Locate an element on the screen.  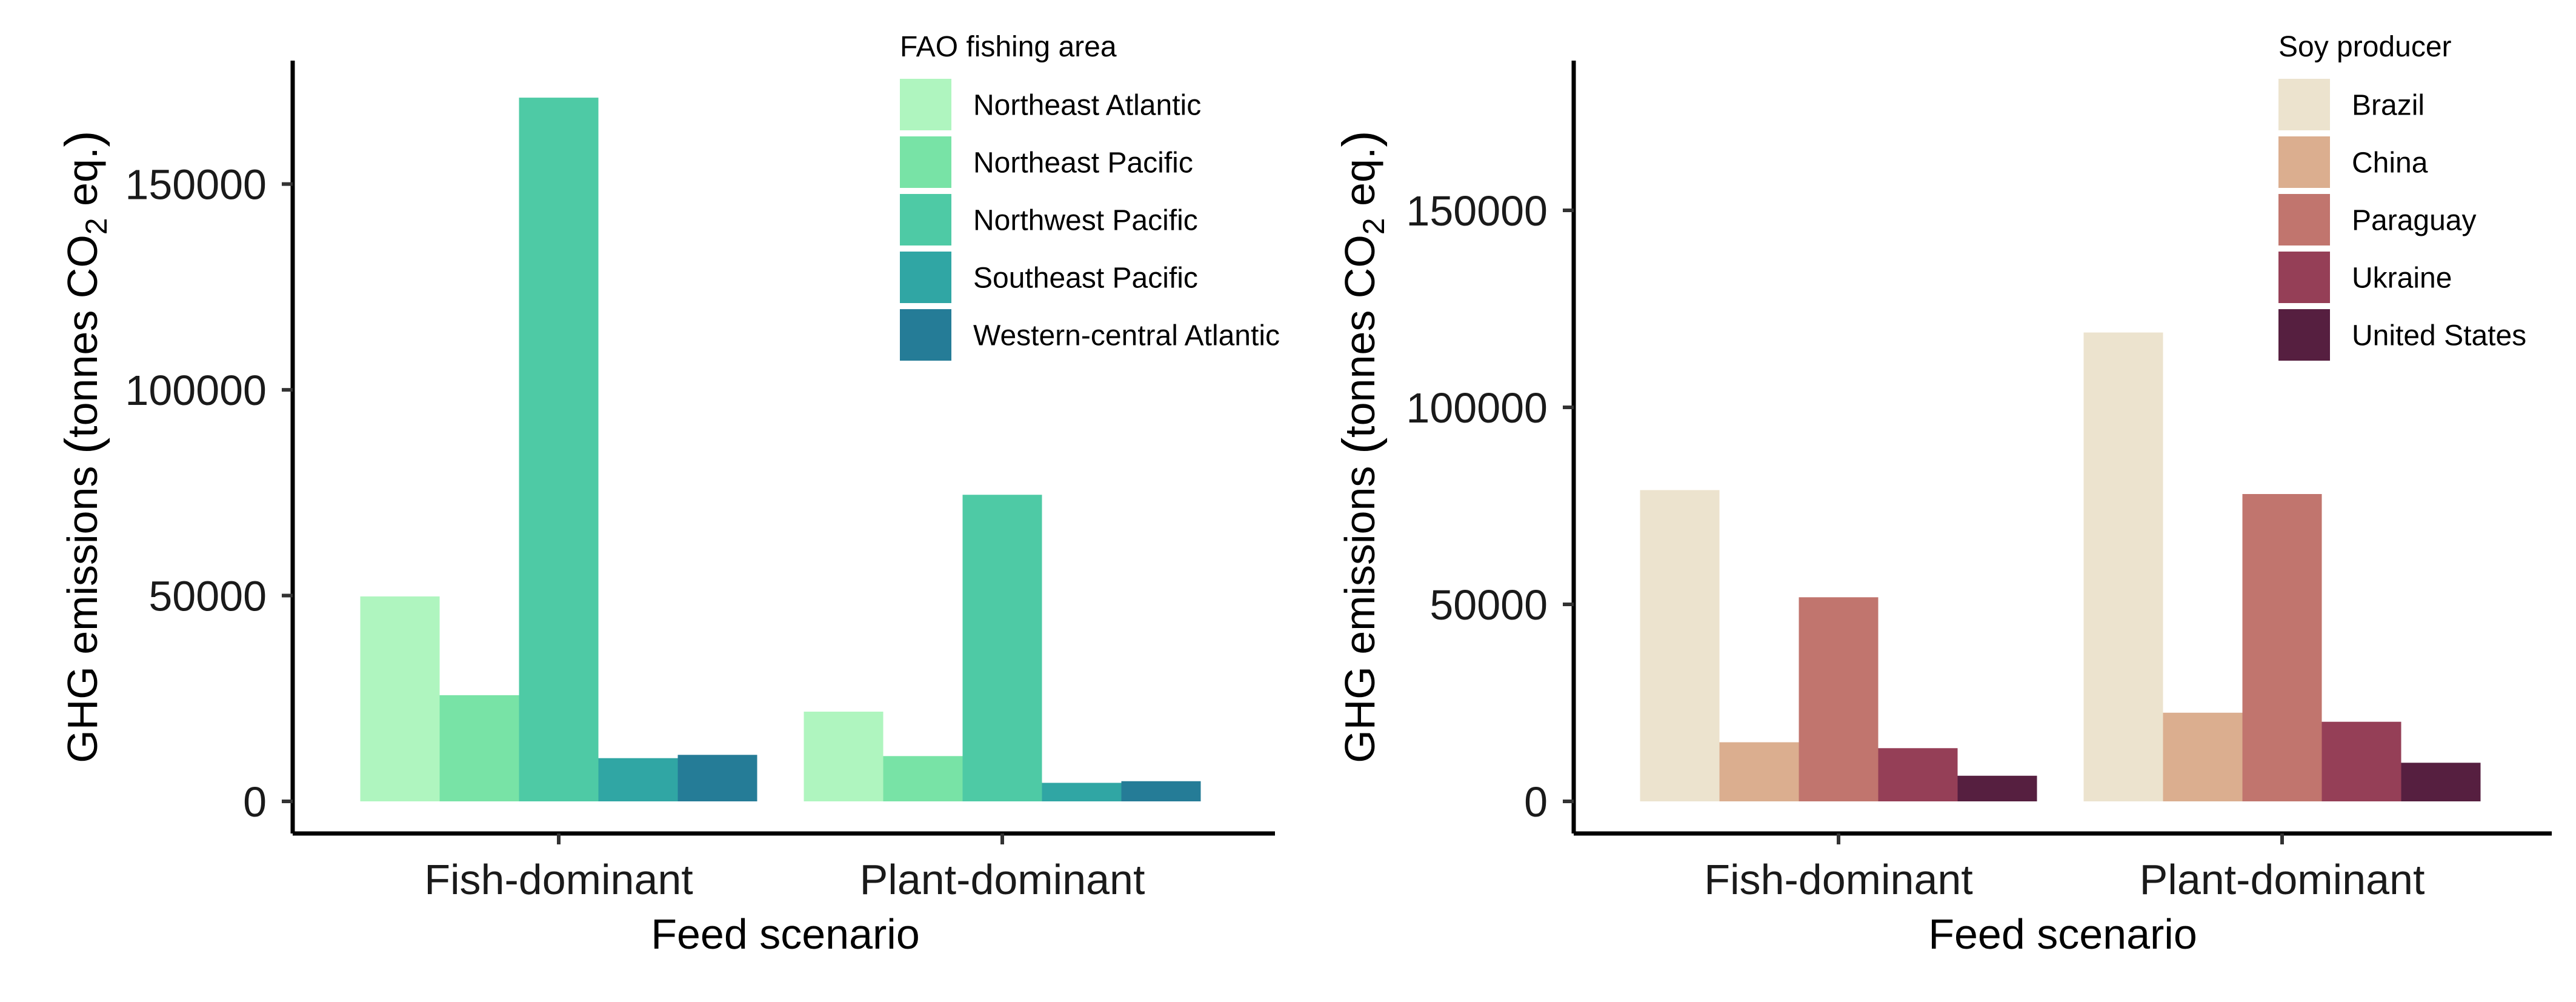
left-y-tick-label-0: 0 is located at coordinates (255, 802).